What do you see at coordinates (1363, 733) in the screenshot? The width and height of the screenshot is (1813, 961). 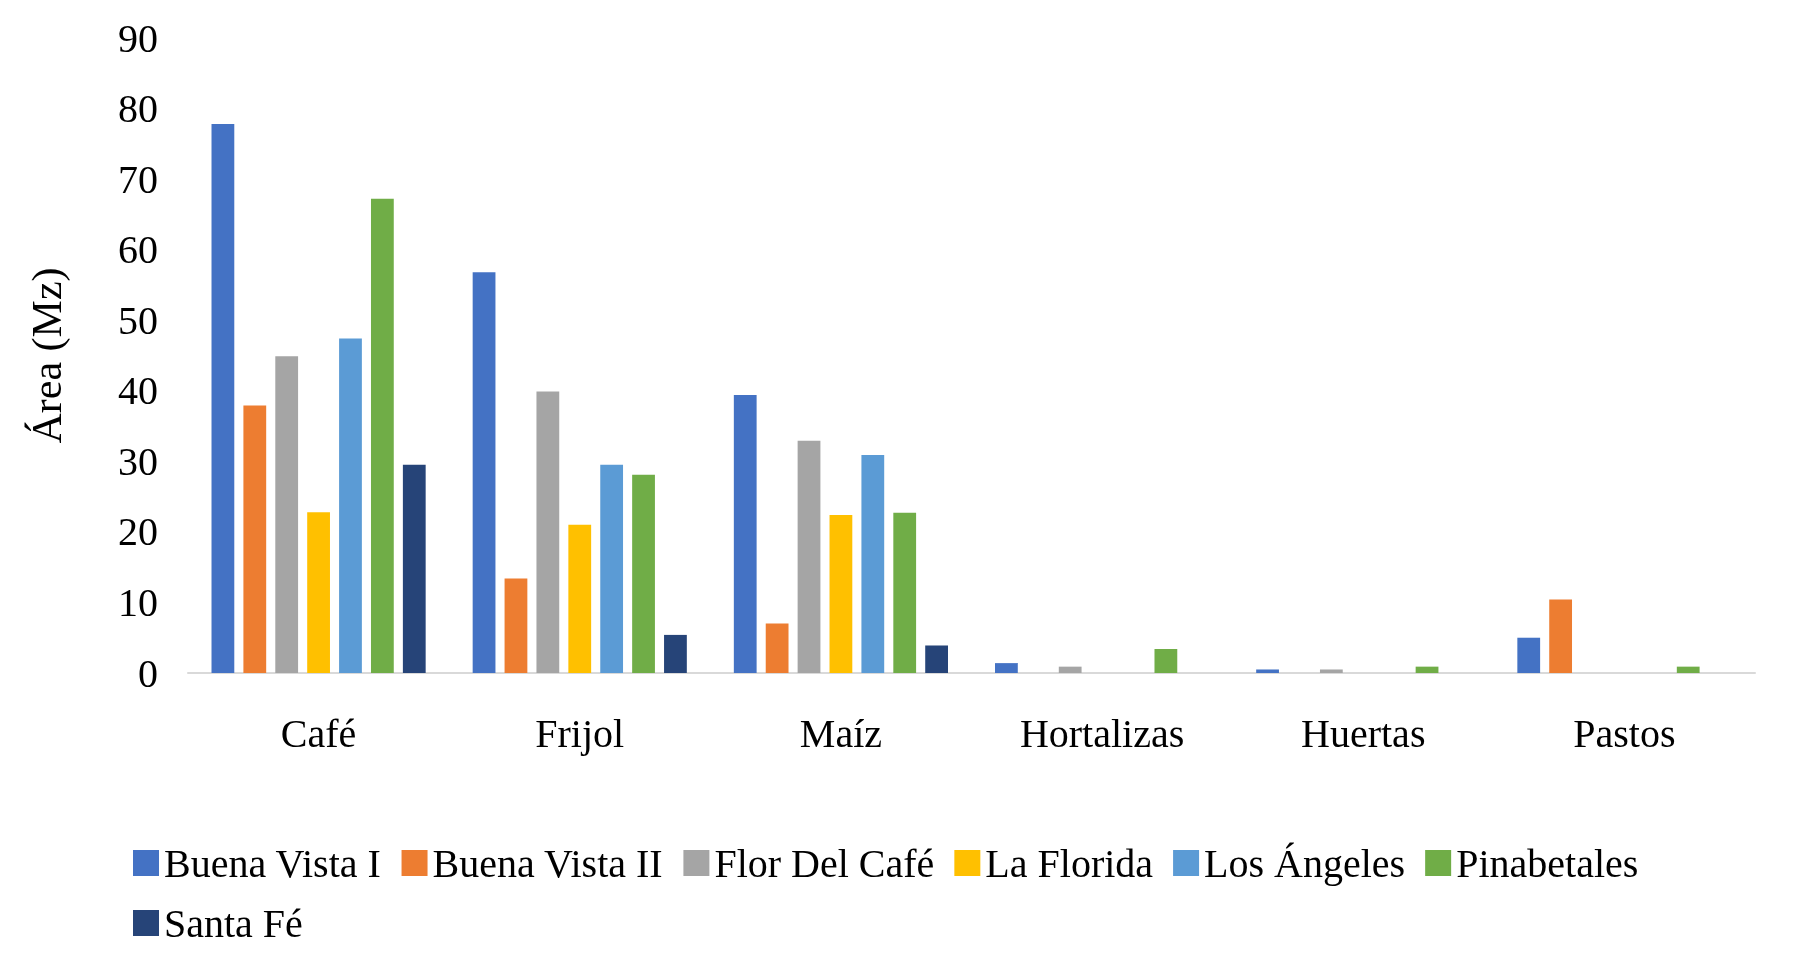 I see `x-tick-label: Huertas` at bounding box center [1363, 733].